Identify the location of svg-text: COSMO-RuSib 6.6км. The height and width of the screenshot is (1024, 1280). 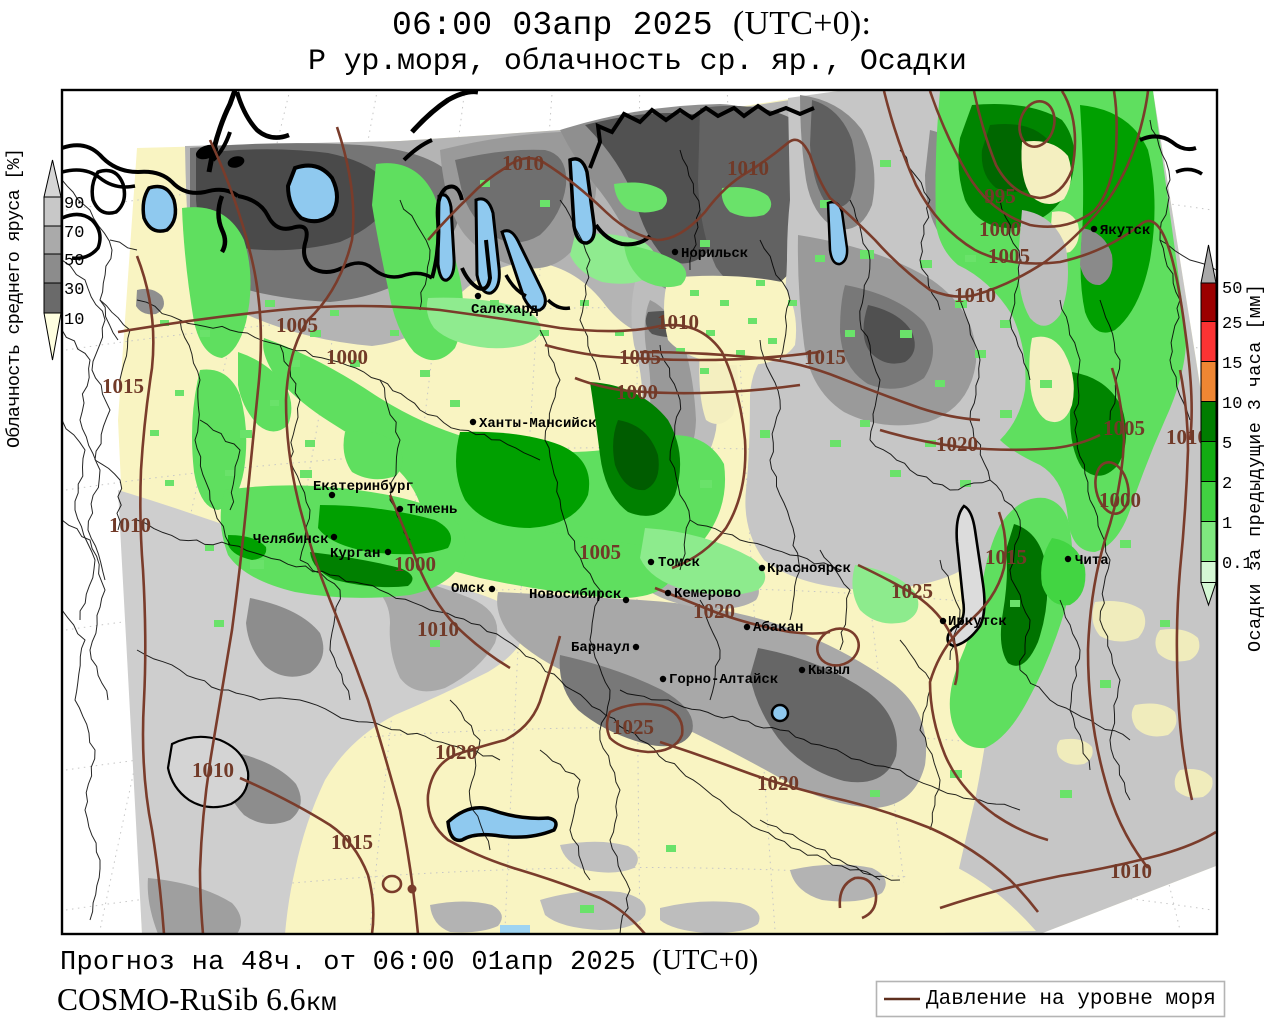
(197, 1000).